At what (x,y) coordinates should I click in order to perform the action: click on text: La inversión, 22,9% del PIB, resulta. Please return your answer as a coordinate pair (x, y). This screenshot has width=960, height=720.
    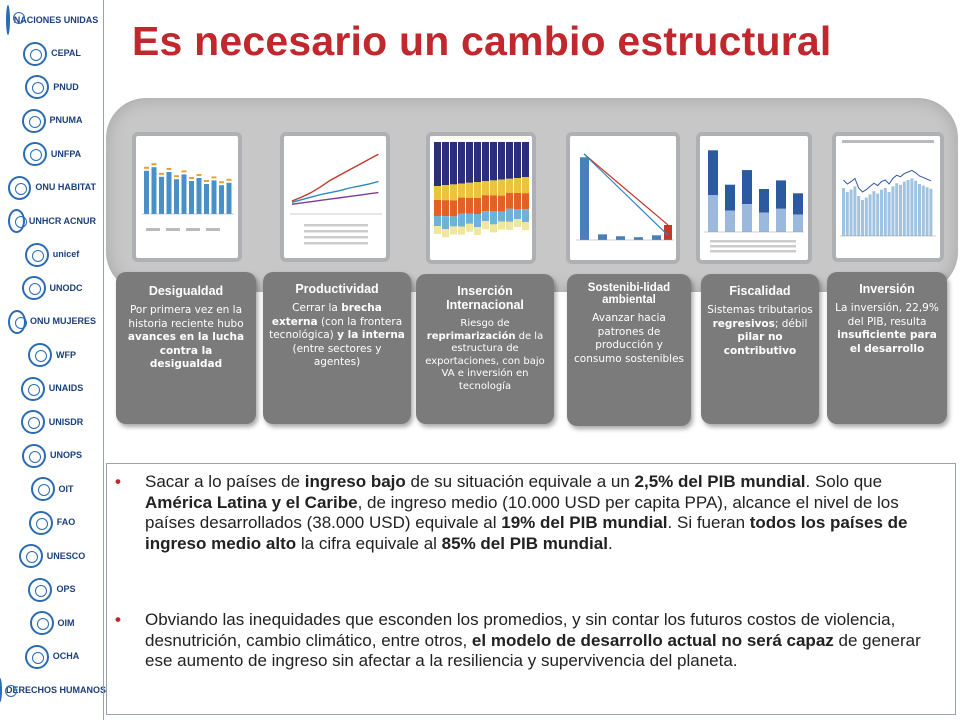
    Looking at the image, I should click on (887, 315).